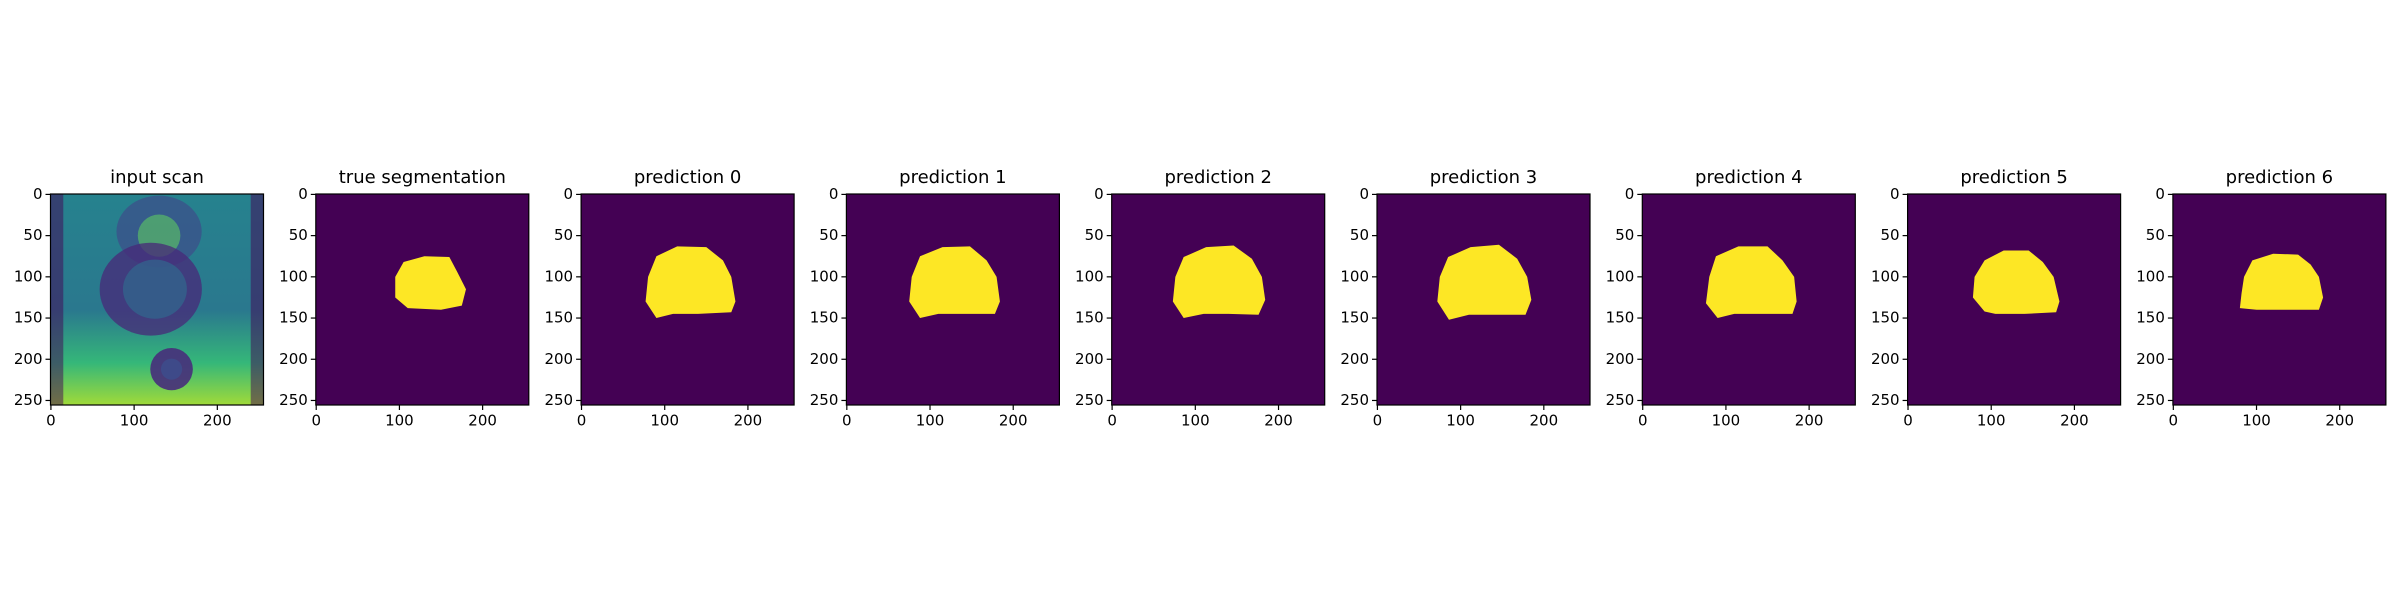  Describe the element at coordinates (2279, 177) in the screenshot. I see `subplot-title: prediction 6` at that location.